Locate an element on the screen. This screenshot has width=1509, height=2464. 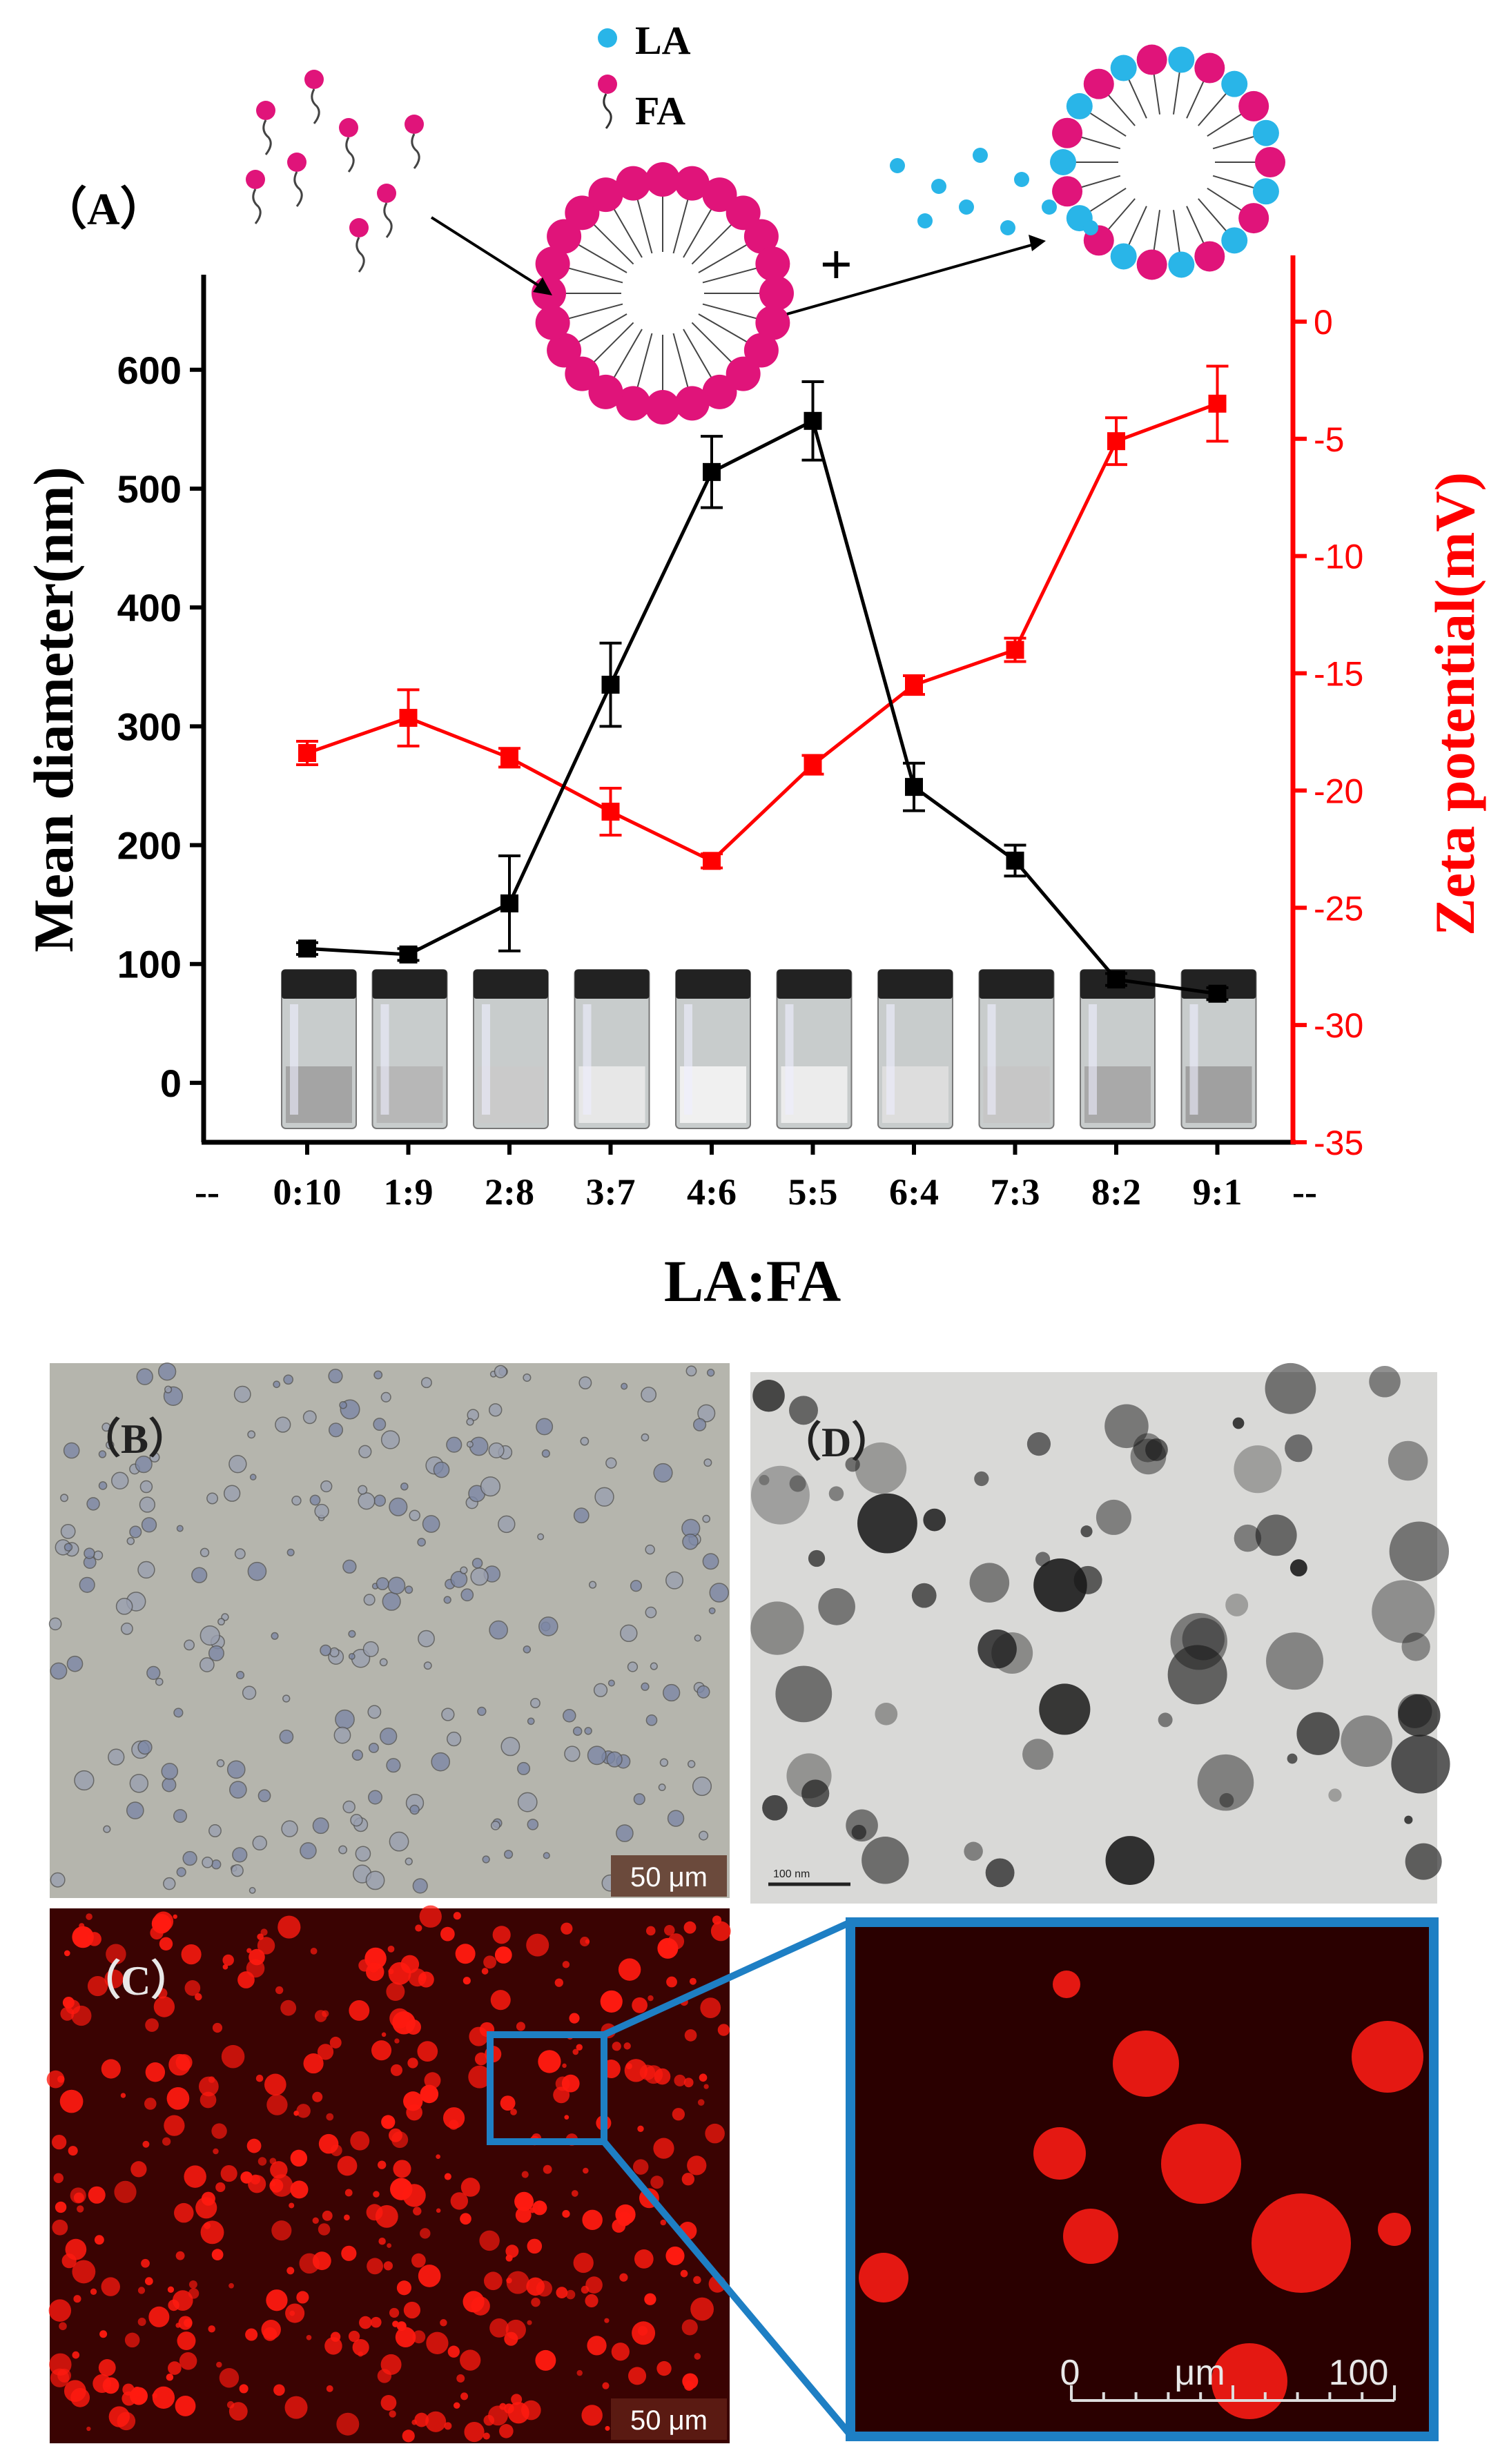
right-y-ticks: 0 -5 -10 -15 -20 -25 -30 -35 is located at coordinates (1328, 733).